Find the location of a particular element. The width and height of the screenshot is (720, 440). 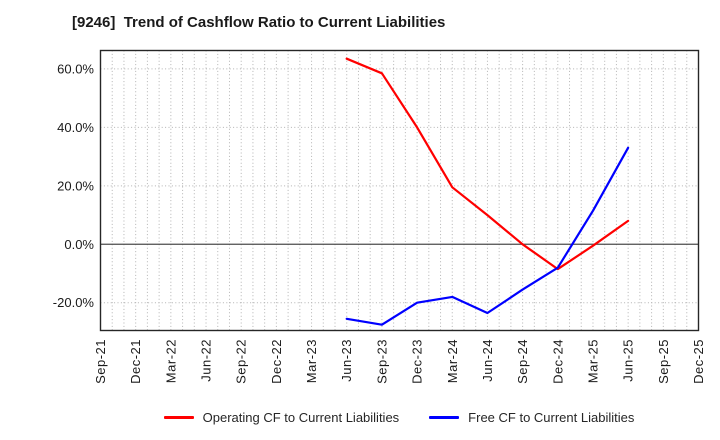

x-tick-label: Mar-22 is located at coordinates (170, 361).